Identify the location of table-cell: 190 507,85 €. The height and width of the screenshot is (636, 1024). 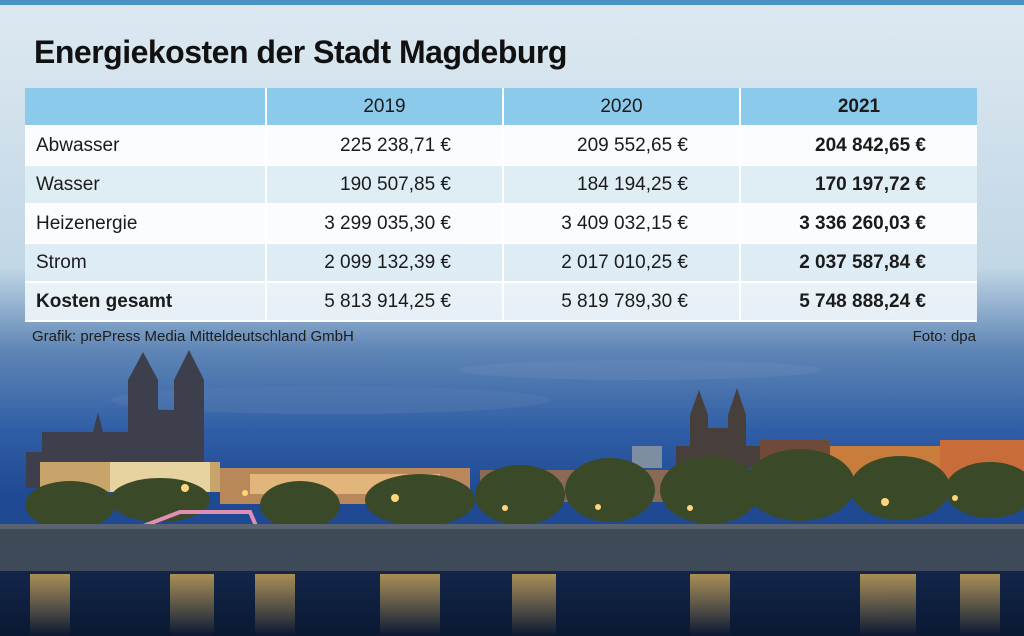
(385, 184).